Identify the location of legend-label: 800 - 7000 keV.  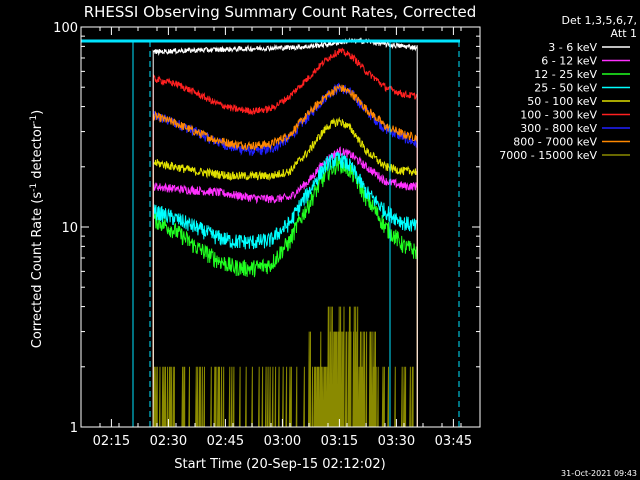
(555, 142).